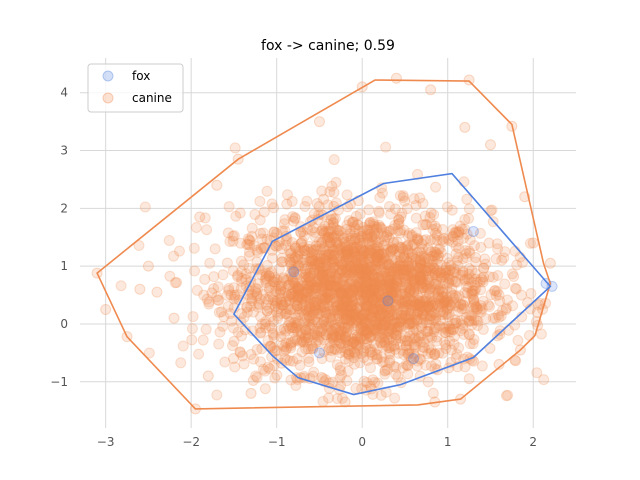  I want to click on x-tick-label: 2, so click(533, 442).